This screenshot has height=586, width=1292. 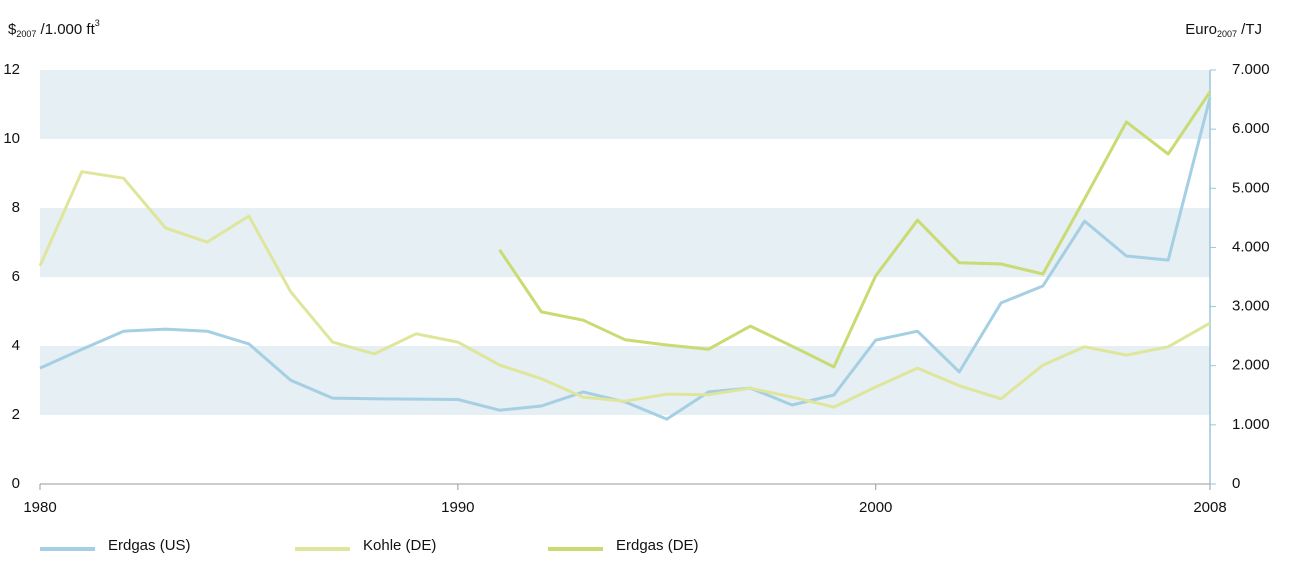 I want to click on y2-tick-label: 4.000, so click(x=1251, y=246).